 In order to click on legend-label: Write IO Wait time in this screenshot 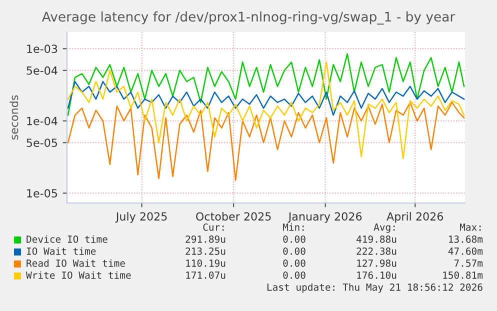, I will do `click(78, 275)`.